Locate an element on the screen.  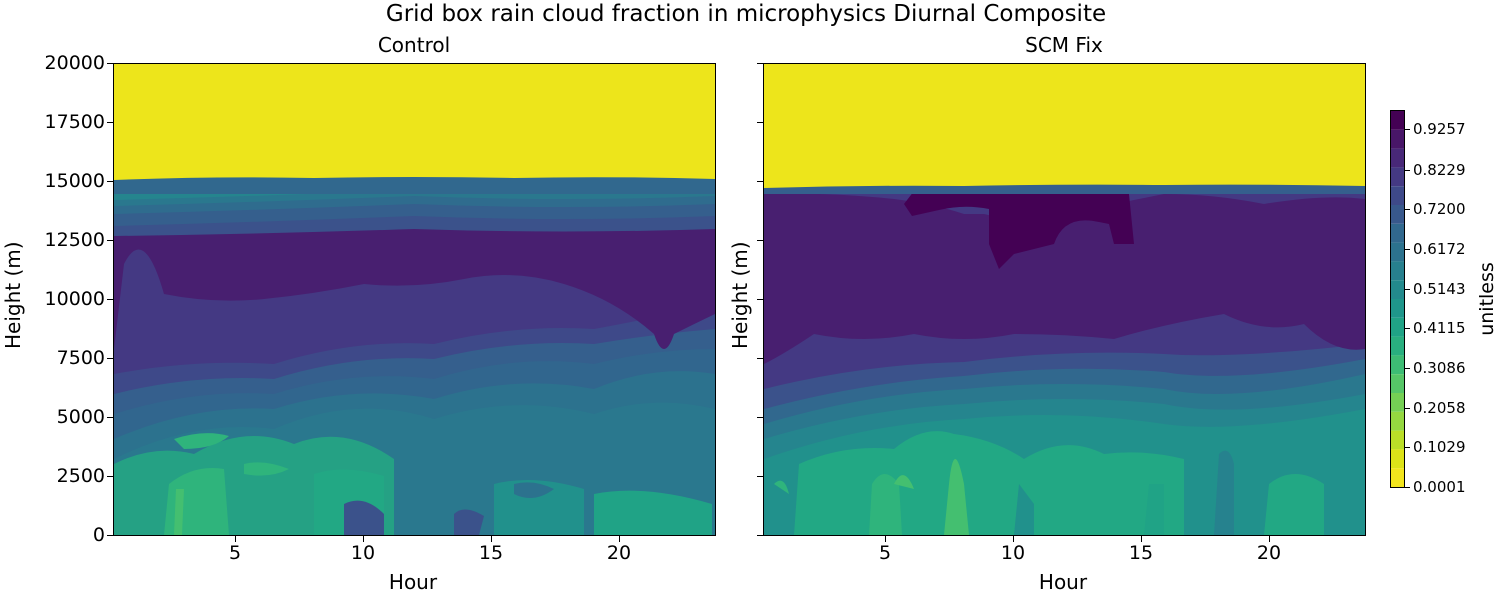
colorbar-tick-label: 0.8229 is located at coordinates (1439, 170).